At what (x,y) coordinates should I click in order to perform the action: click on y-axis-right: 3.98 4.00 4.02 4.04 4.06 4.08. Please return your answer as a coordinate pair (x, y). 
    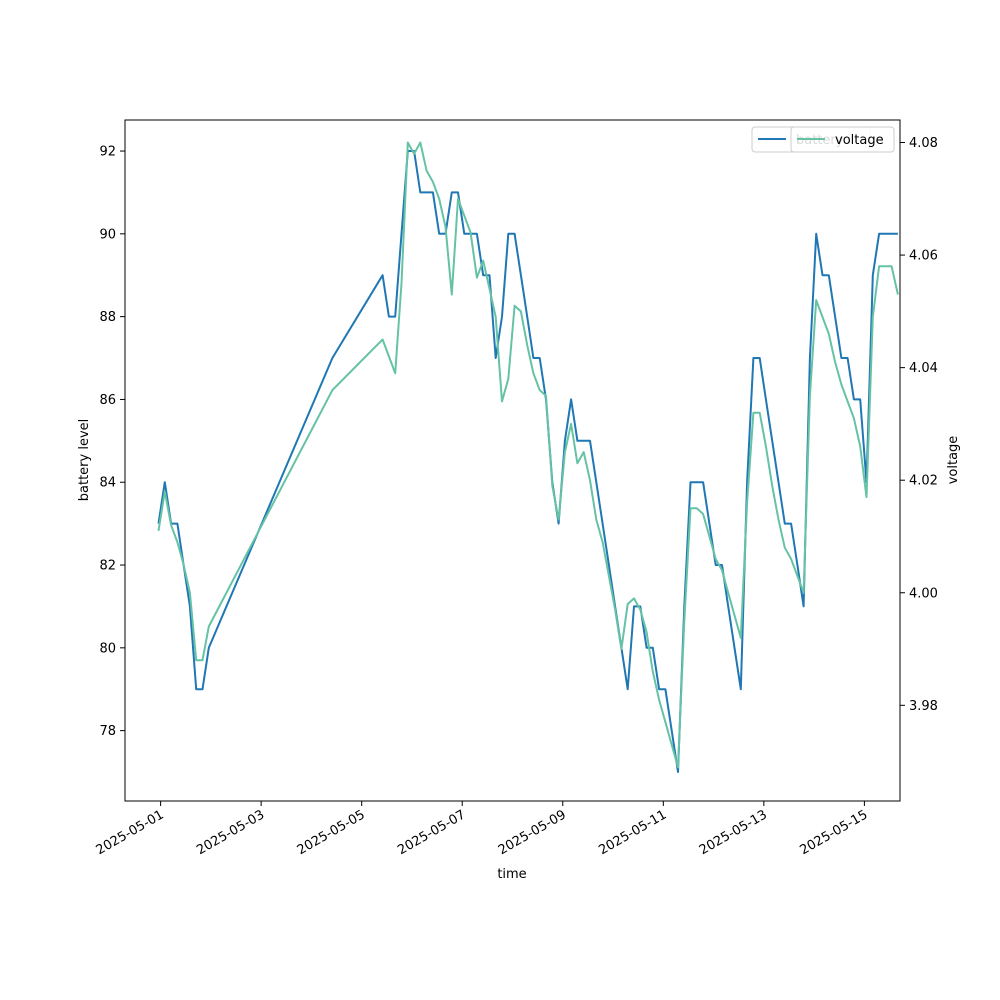
    Looking at the image, I should click on (919, 425).